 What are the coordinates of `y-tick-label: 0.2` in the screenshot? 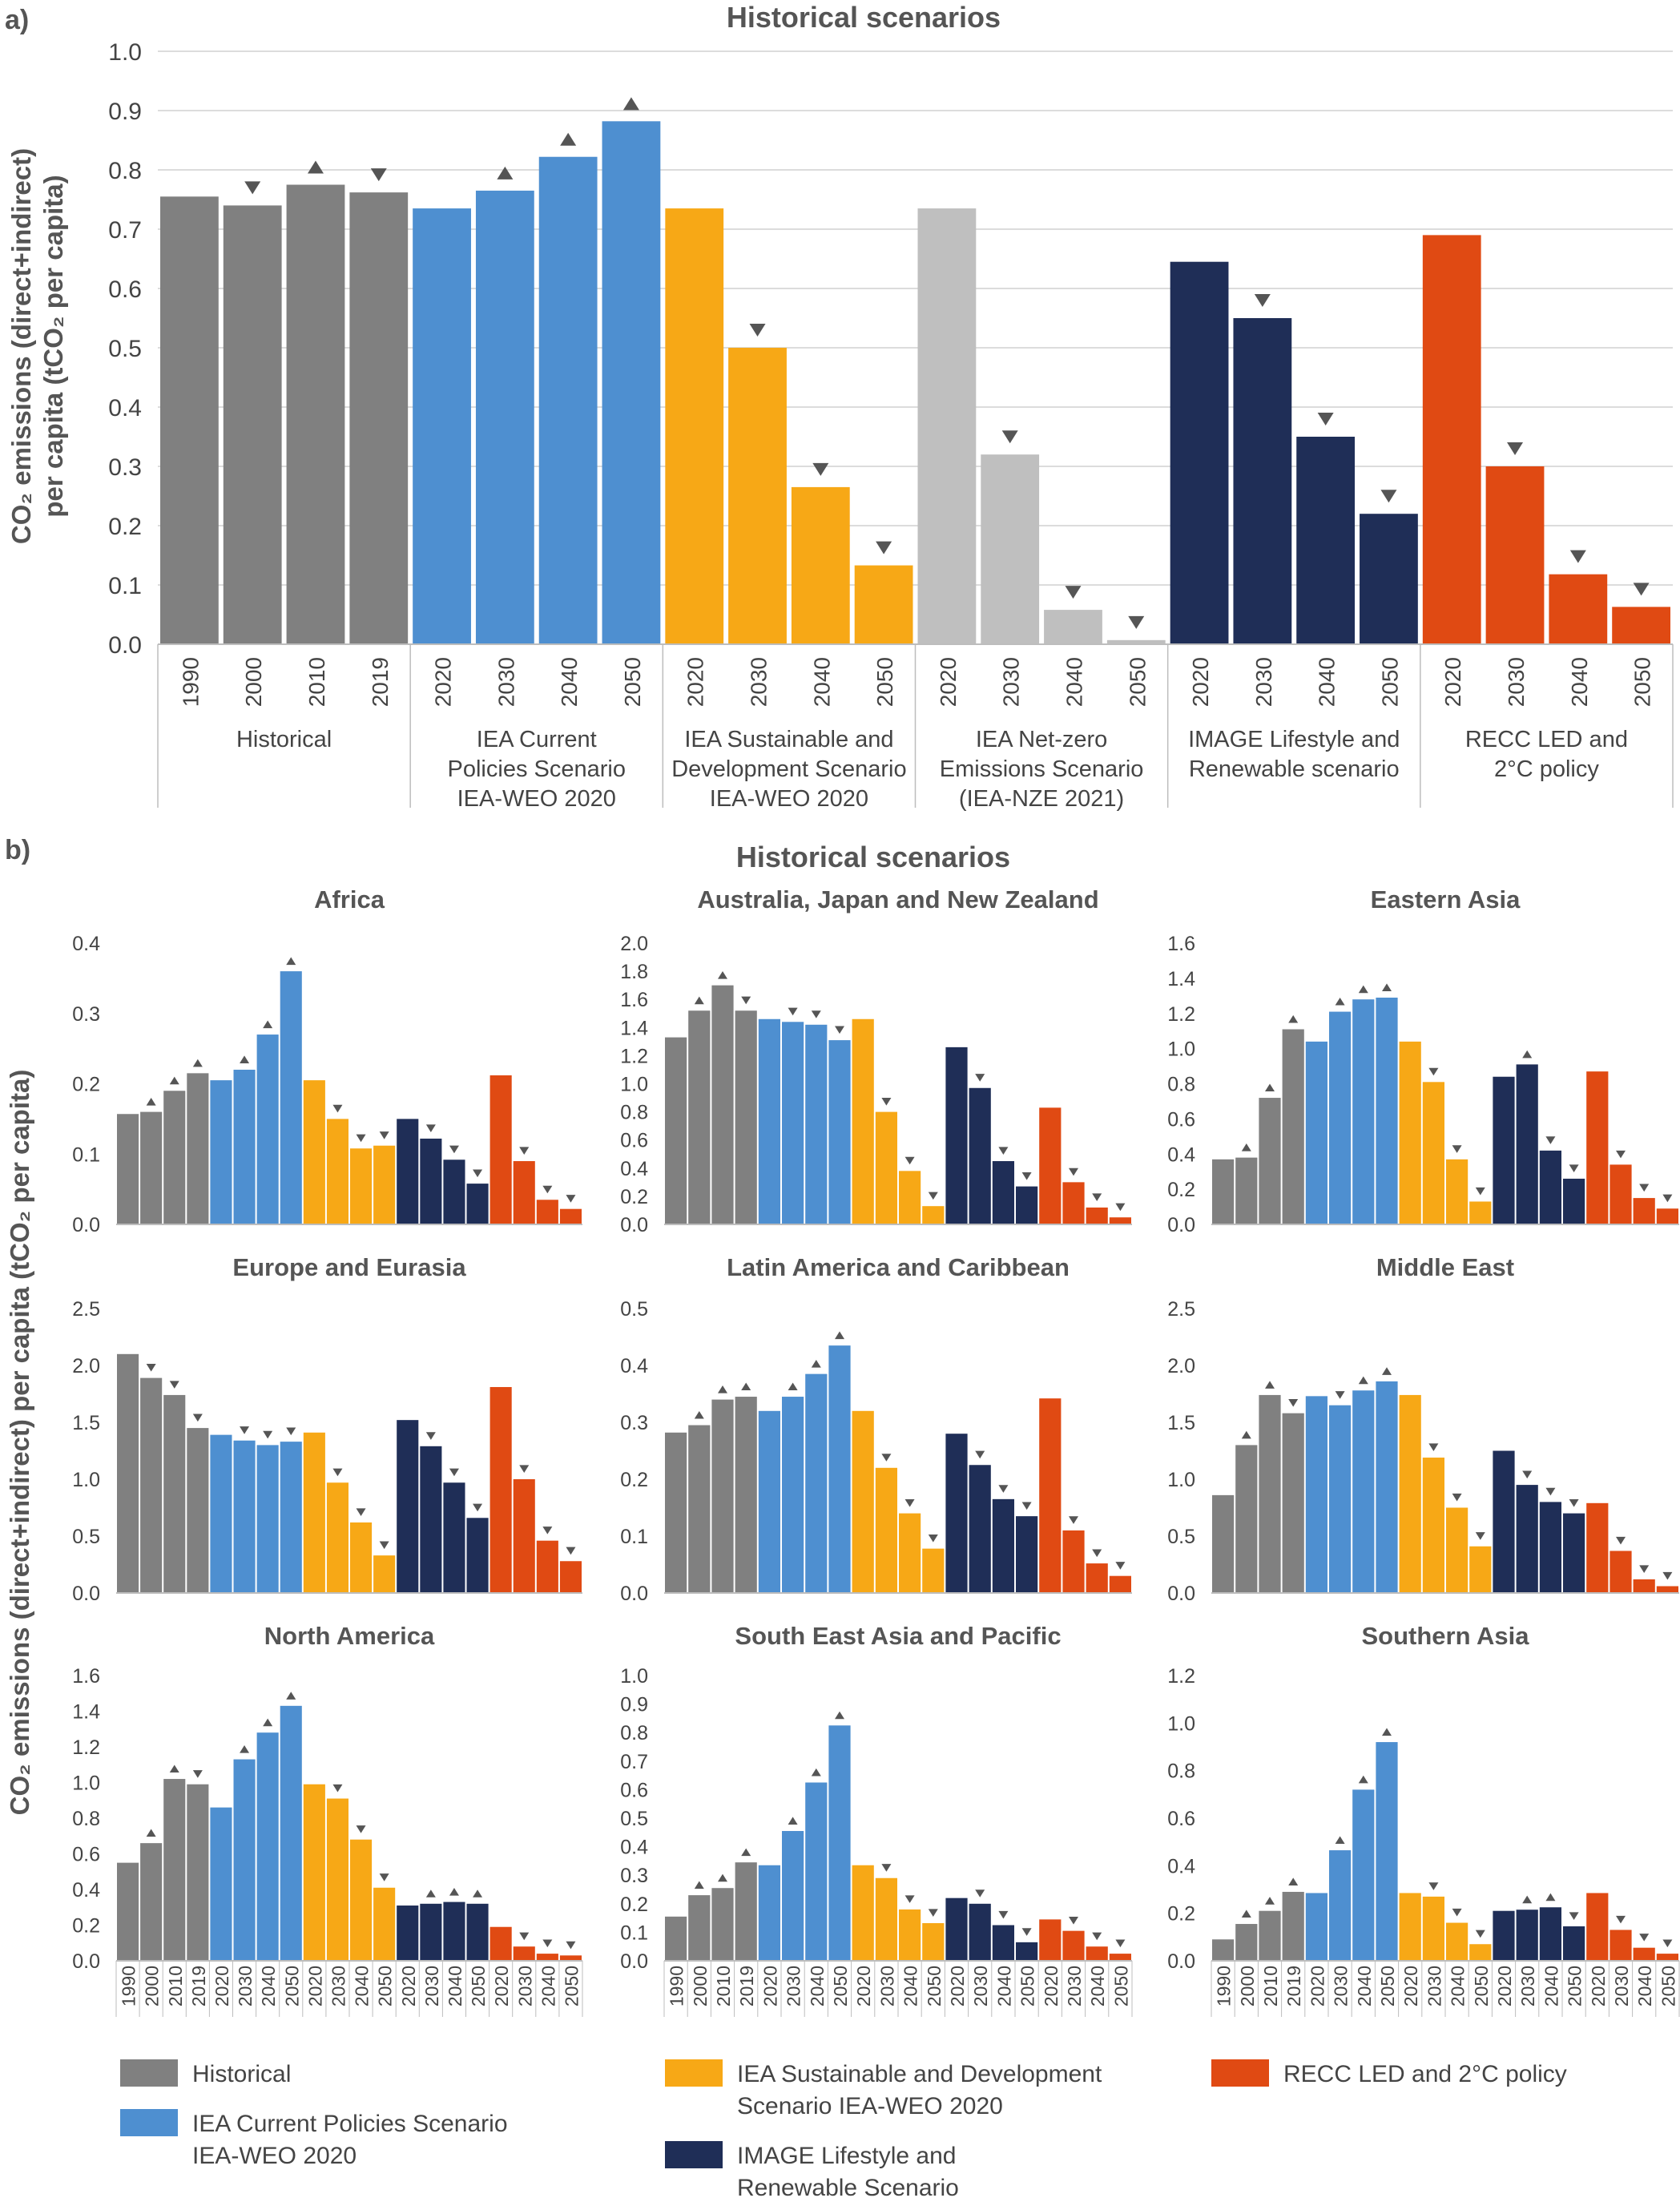 It's located at (1181, 1914).